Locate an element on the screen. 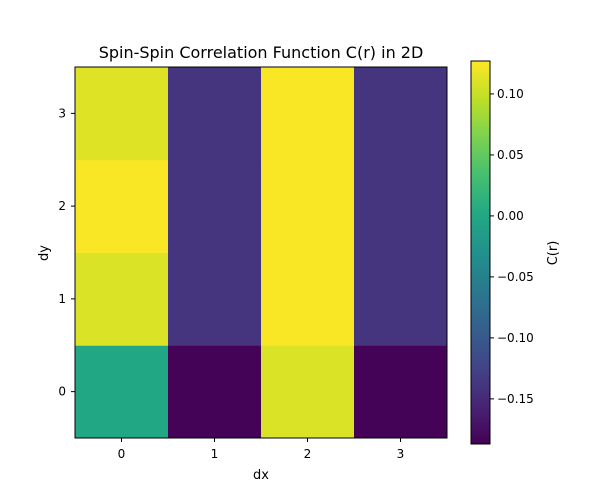 Image resolution: width=600 pixels, height=504 pixels. x-axis-label: dx is located at coordinates (261, 475).